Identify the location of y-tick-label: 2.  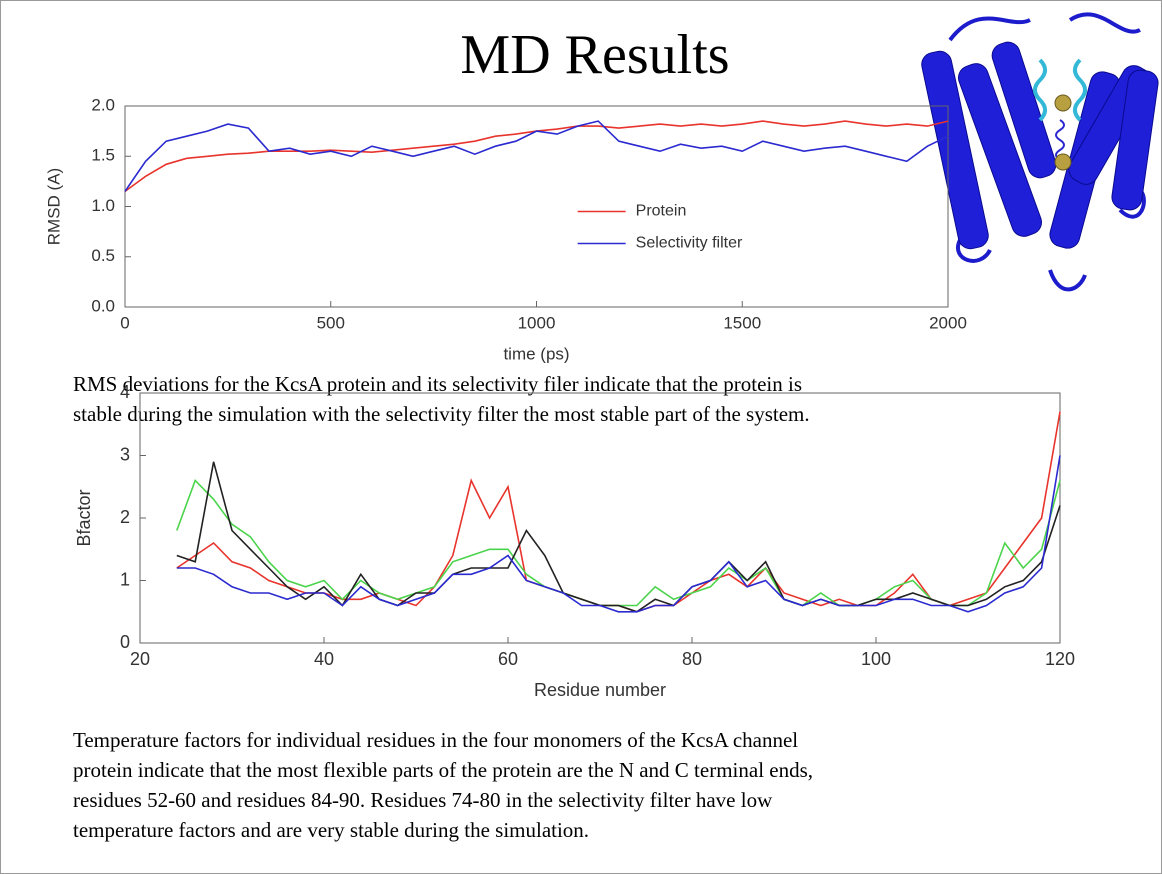
(125, 517).